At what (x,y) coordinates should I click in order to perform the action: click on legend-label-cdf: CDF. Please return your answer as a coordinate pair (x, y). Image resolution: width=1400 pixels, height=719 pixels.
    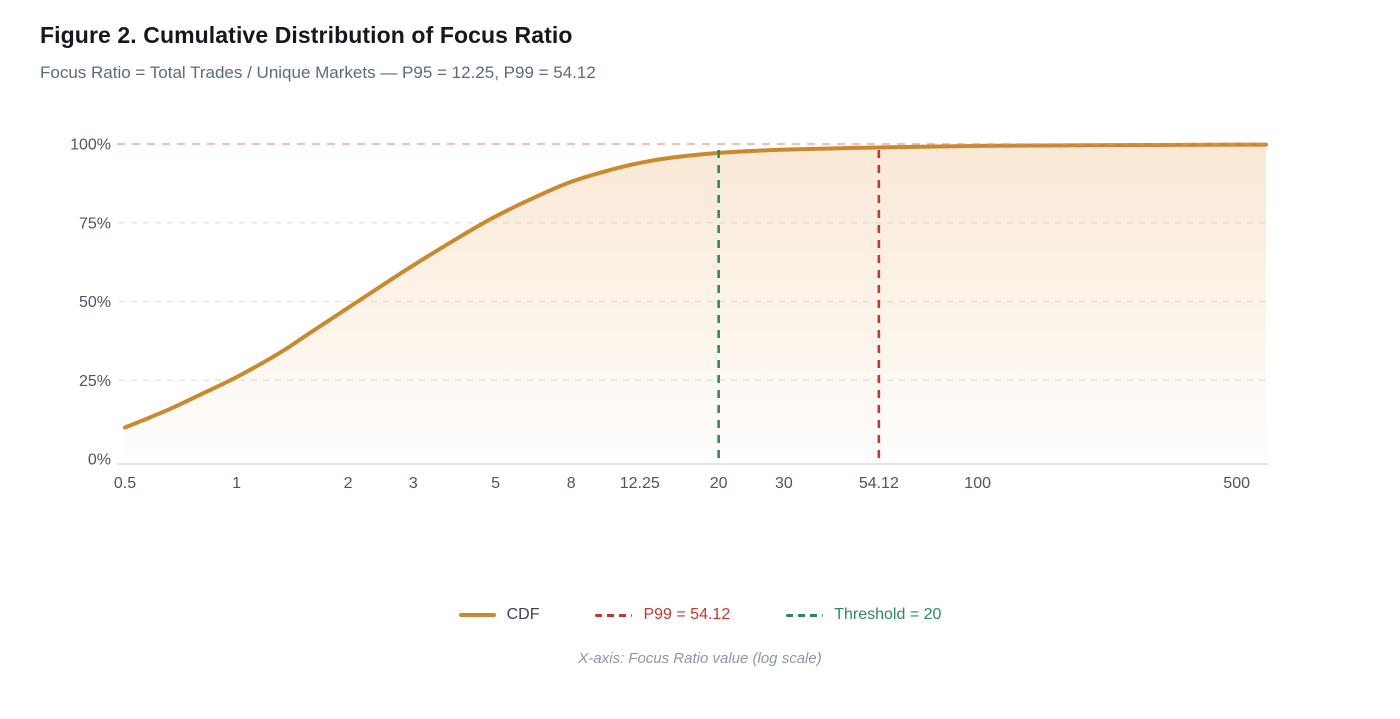
    Looking at the image, I should click on (523, 614).